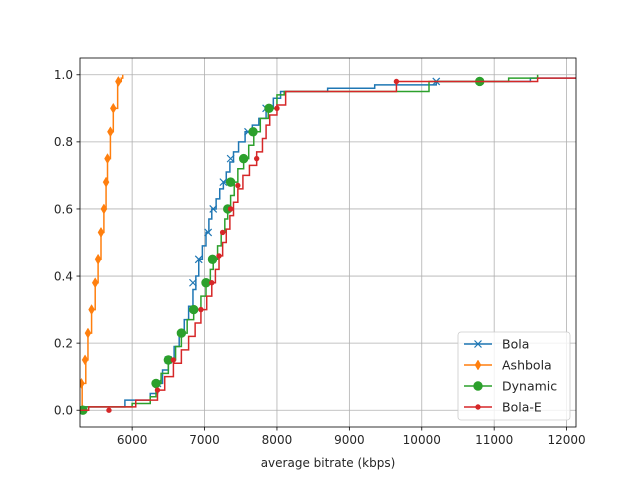 The height and width of the screenshot is (480, 640). Describe the element at coordinates (494, 440) in the screenshot. I see `x-tick-label: 11000` at that location.